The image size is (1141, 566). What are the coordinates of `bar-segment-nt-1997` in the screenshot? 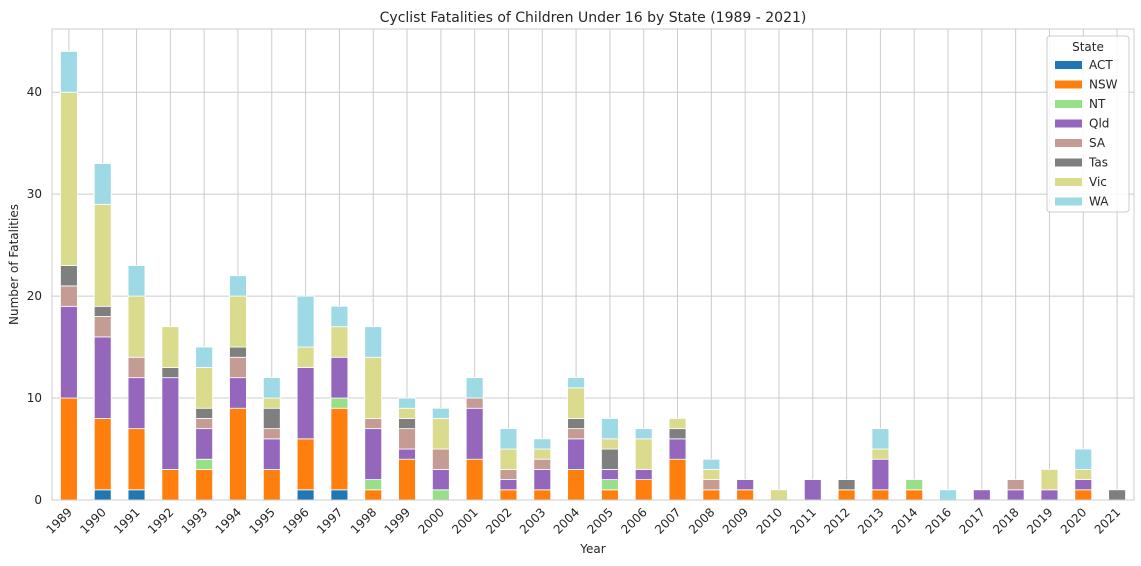 It's located at (339, 403).